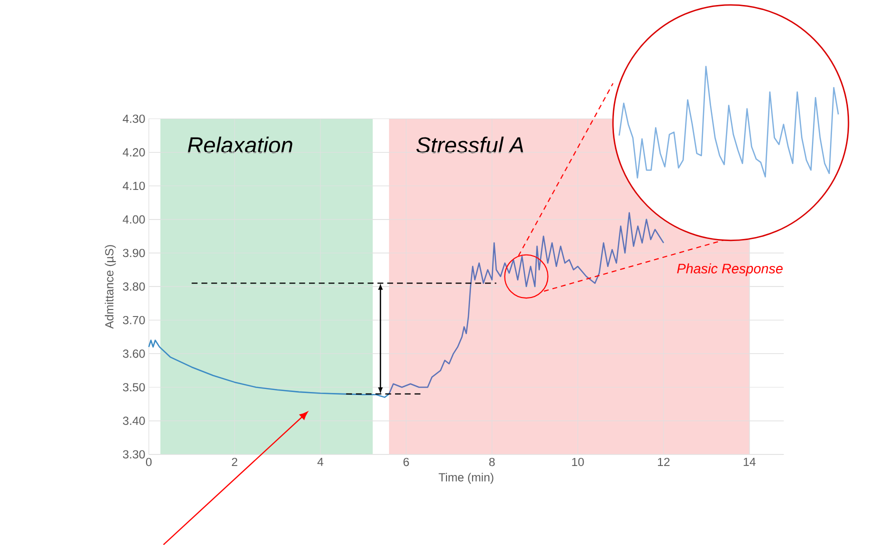 This screenshot has width=874, height=545. Describe the element at coordinates (133, 119) in the screenshot. I see `y-tick-label: 4.30` at that location.